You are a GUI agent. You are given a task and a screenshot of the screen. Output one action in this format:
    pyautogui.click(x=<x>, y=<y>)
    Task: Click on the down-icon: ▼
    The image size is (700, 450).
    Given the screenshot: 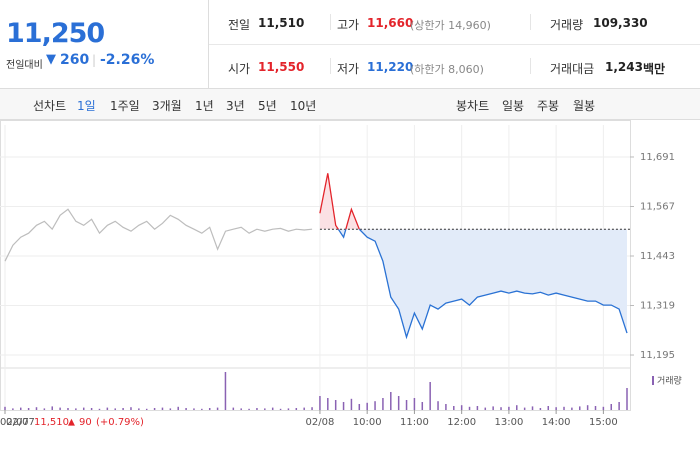 What is the action you would take?
    pyautogui.click(x=51, y=59)
    